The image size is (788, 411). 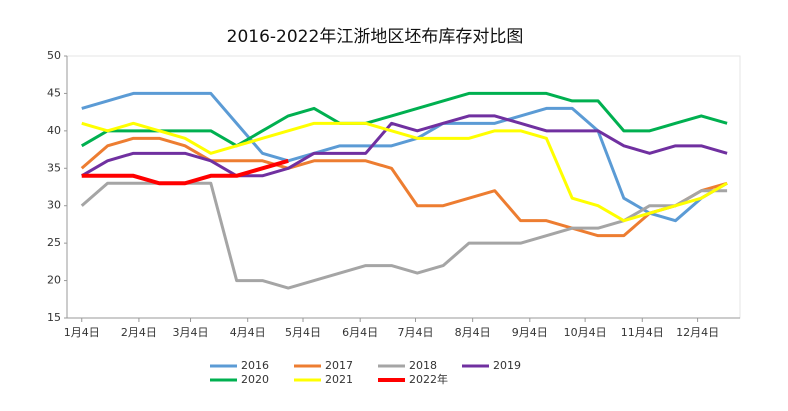 I want to click on x-tick-label: 10月4日, so click(x=585, y=332).